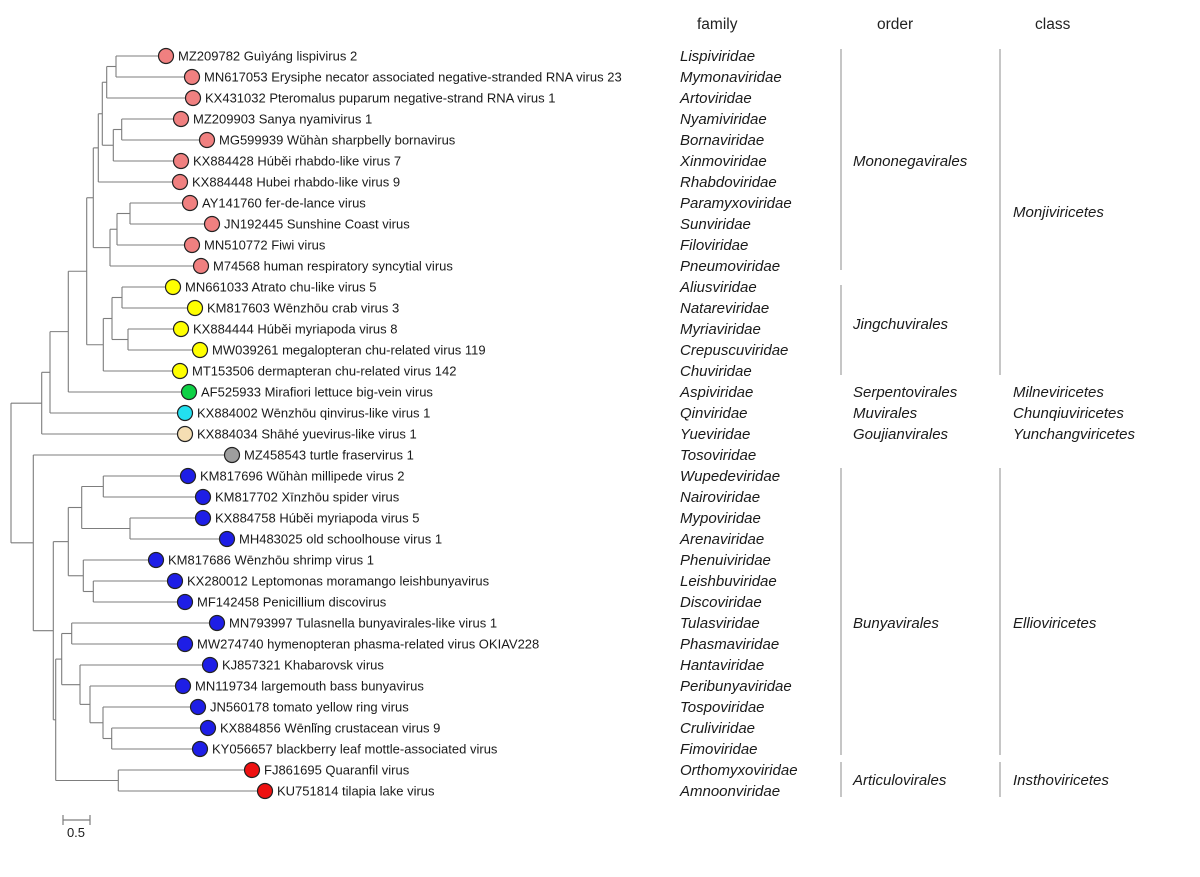 Image resolution: width=1200 pixels, height=877 pixels. Describe the element at coordinates (340, 539) in the screenshot. I see `tip-label: MH483025 old schoolhouse virus 1` at that location.